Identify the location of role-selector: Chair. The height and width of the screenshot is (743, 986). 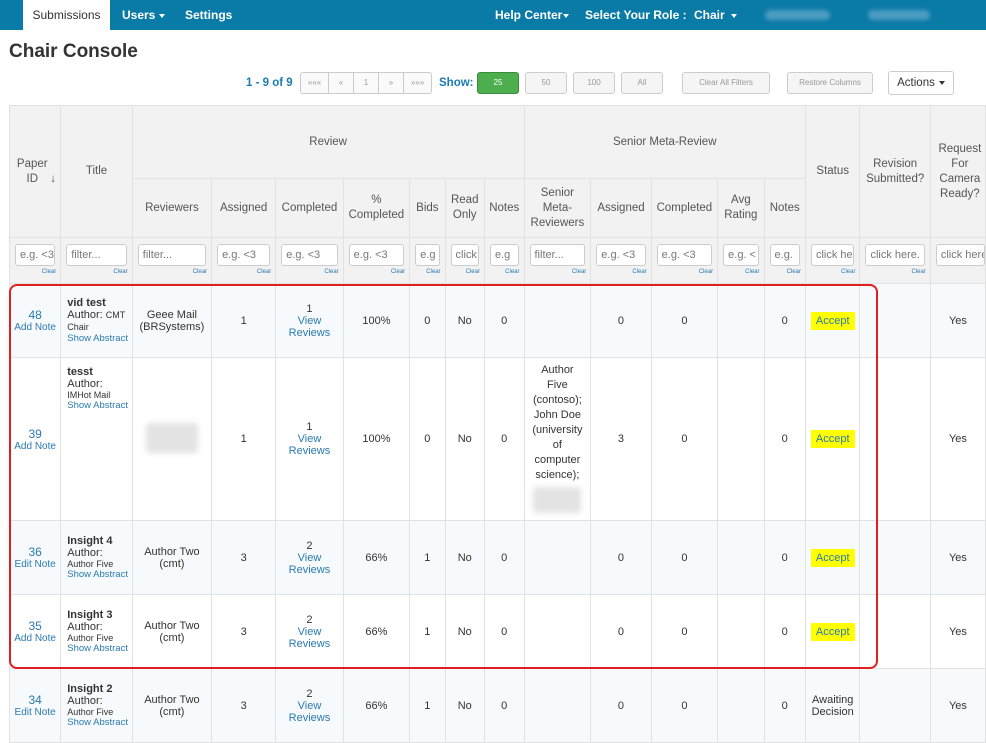
(715, 15).